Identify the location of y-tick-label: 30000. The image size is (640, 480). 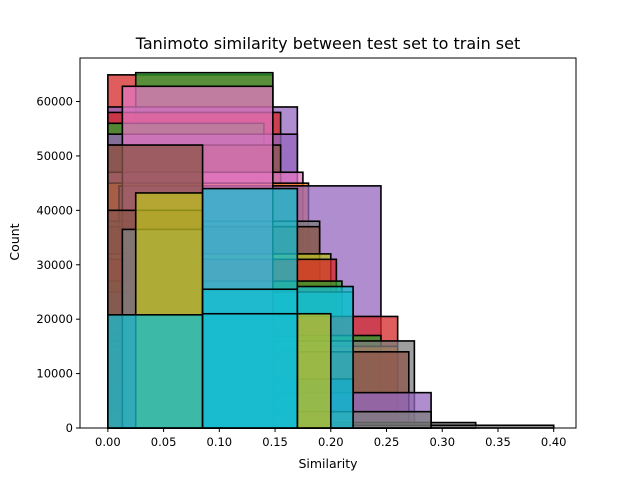
(54, 265).